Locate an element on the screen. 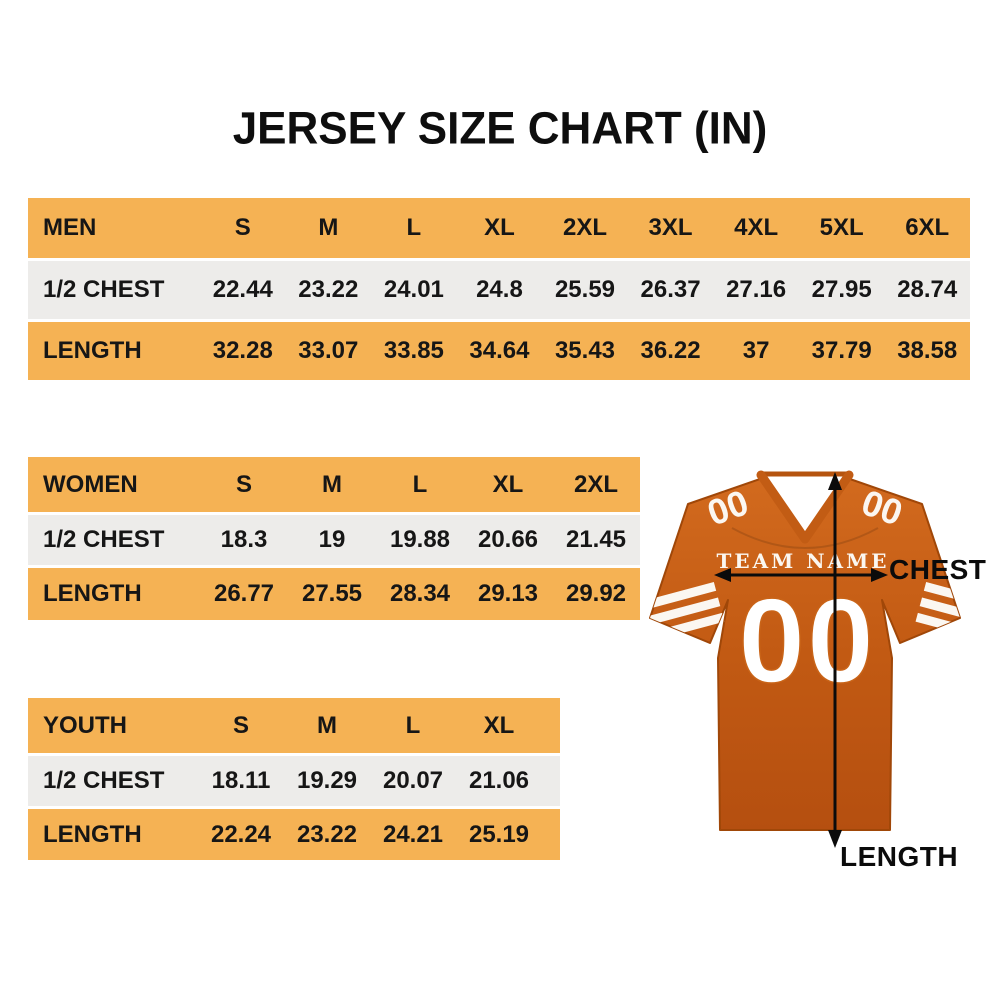  value-cell: 35.43 is located at coordinates (585, 350).